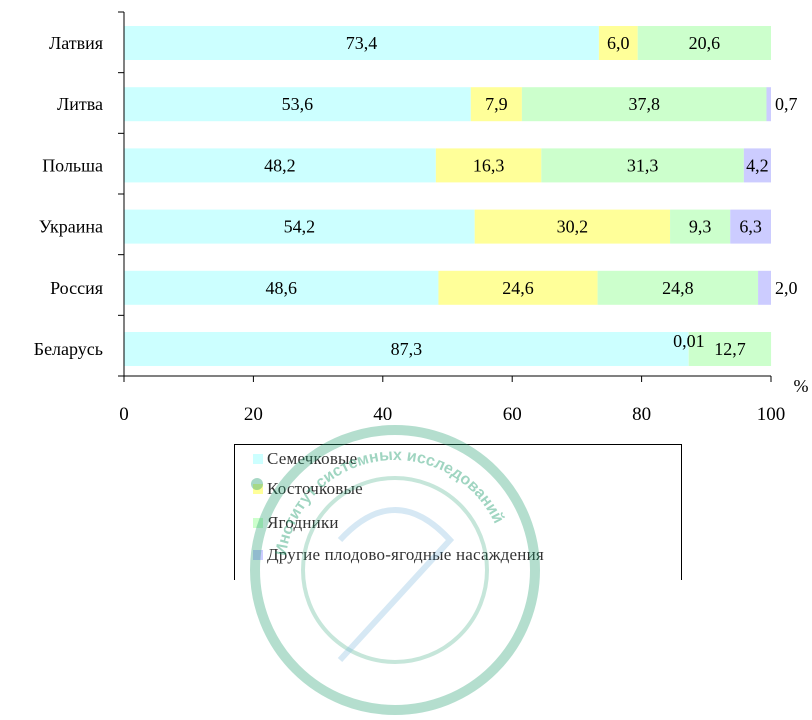 The height and width of the screenshot is (720, 812). I want to click on legend-item-drugie: Другие плодово-ягодные насаждения, so click(398, 555).